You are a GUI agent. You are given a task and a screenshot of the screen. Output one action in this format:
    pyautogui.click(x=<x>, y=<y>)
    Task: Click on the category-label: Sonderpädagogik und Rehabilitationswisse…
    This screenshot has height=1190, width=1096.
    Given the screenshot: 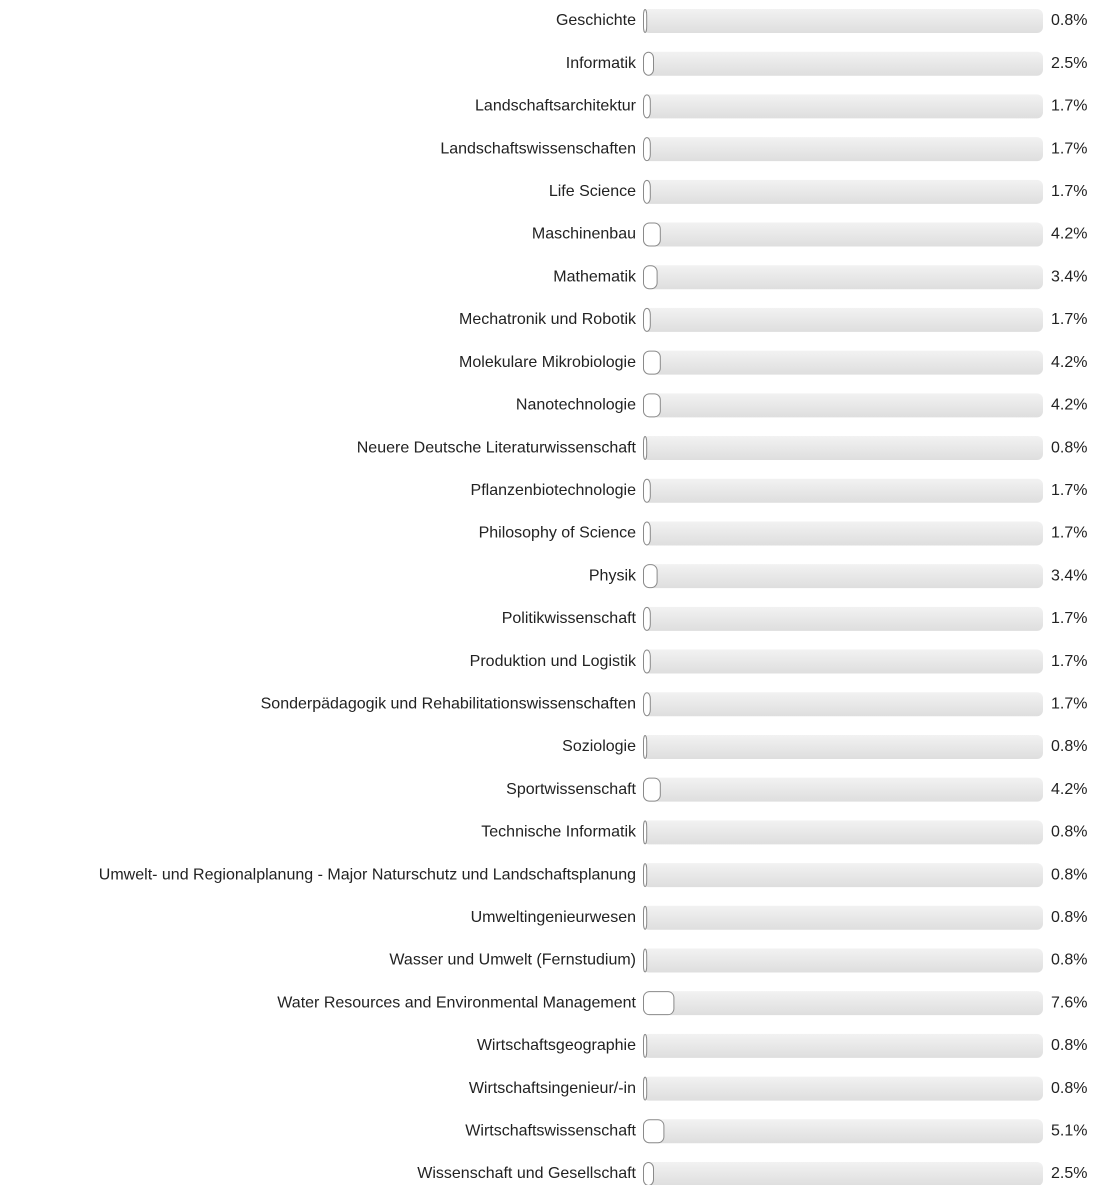 What is the action you would take?
    pyautogui.click(x=448, y=703)
    